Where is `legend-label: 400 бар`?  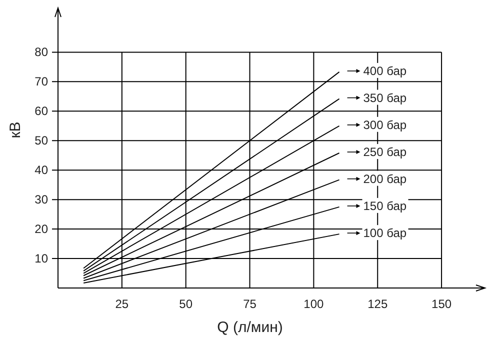 legend-label: 400 бар is located at coordinates (385, 71).